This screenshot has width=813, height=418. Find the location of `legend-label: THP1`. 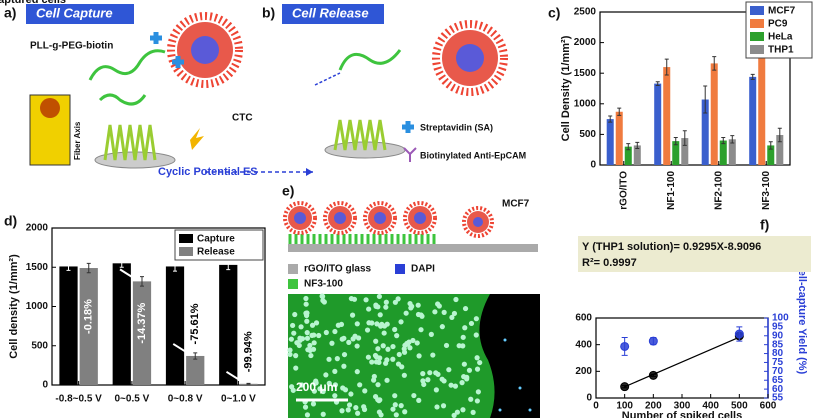

legend-label: THP1 is located at coordinates (781, 50).